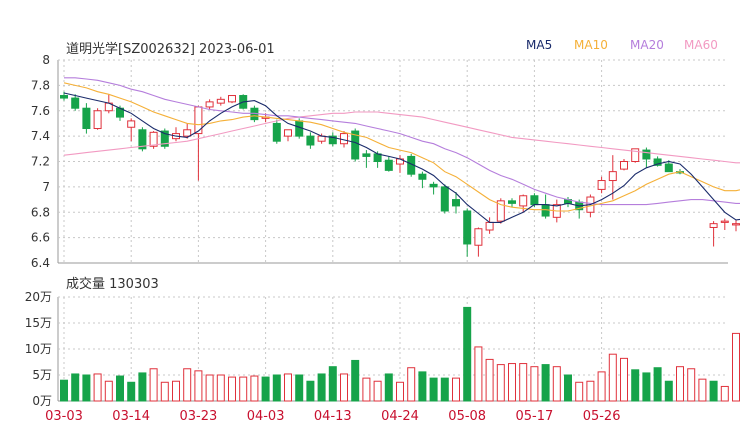 This screenshot has width=740, height=440. I want to click on legend-ma60: MA60, so click(701, 45).